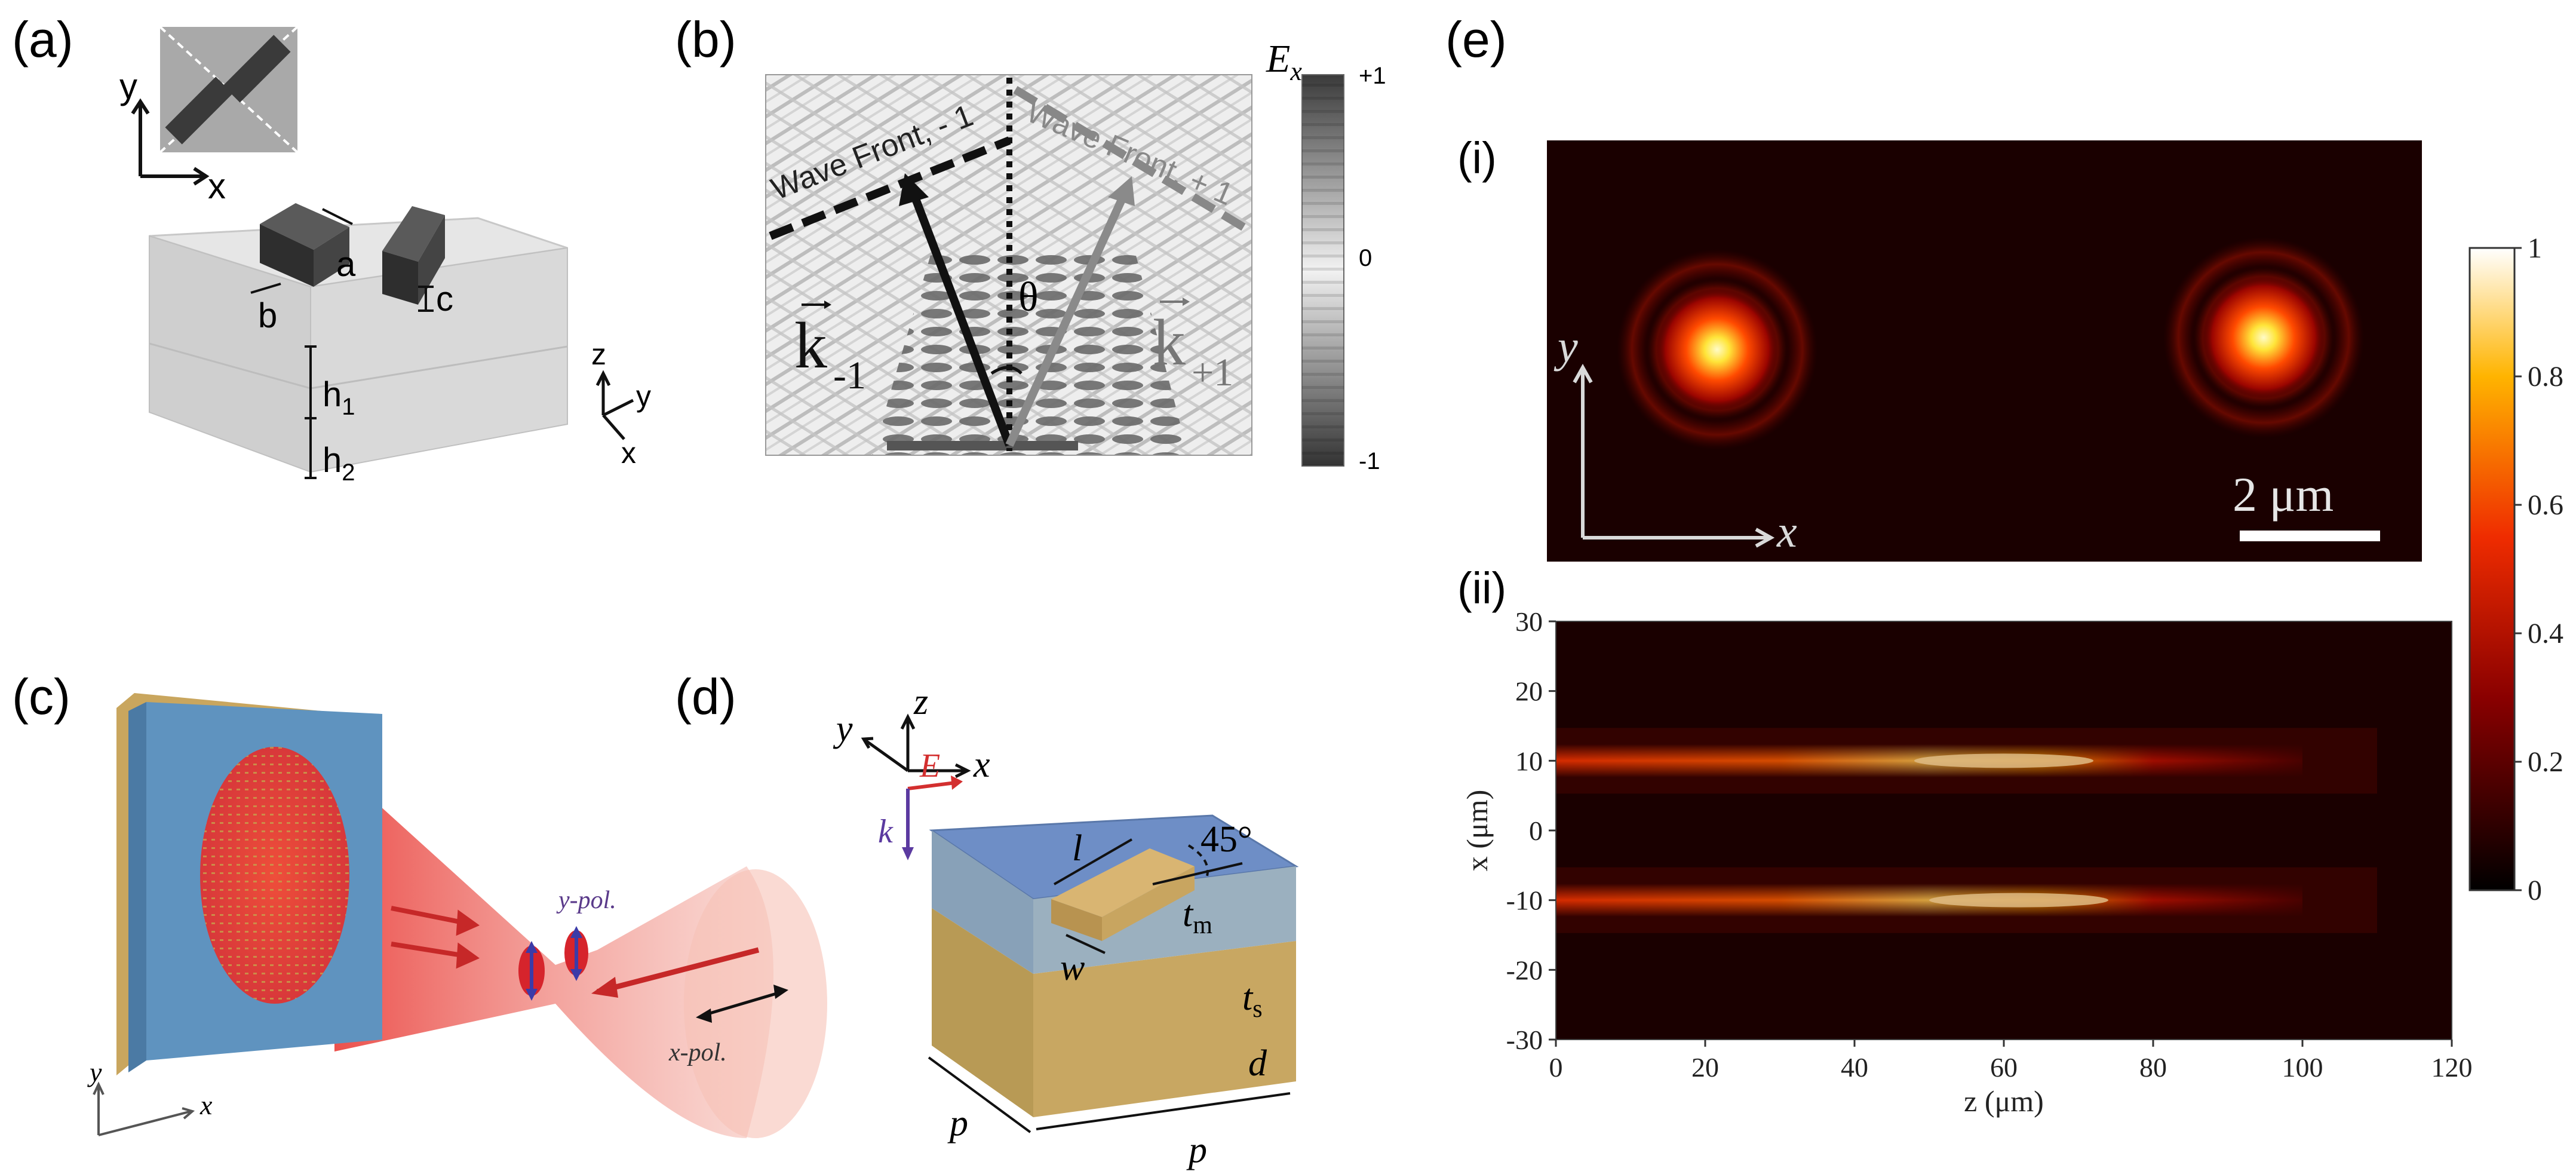 This screenshot has width=2576, height=1171. Describe the element at coordinates (920, 702) in the screenshot. I see `panel-d-axis-z: z` at that location.